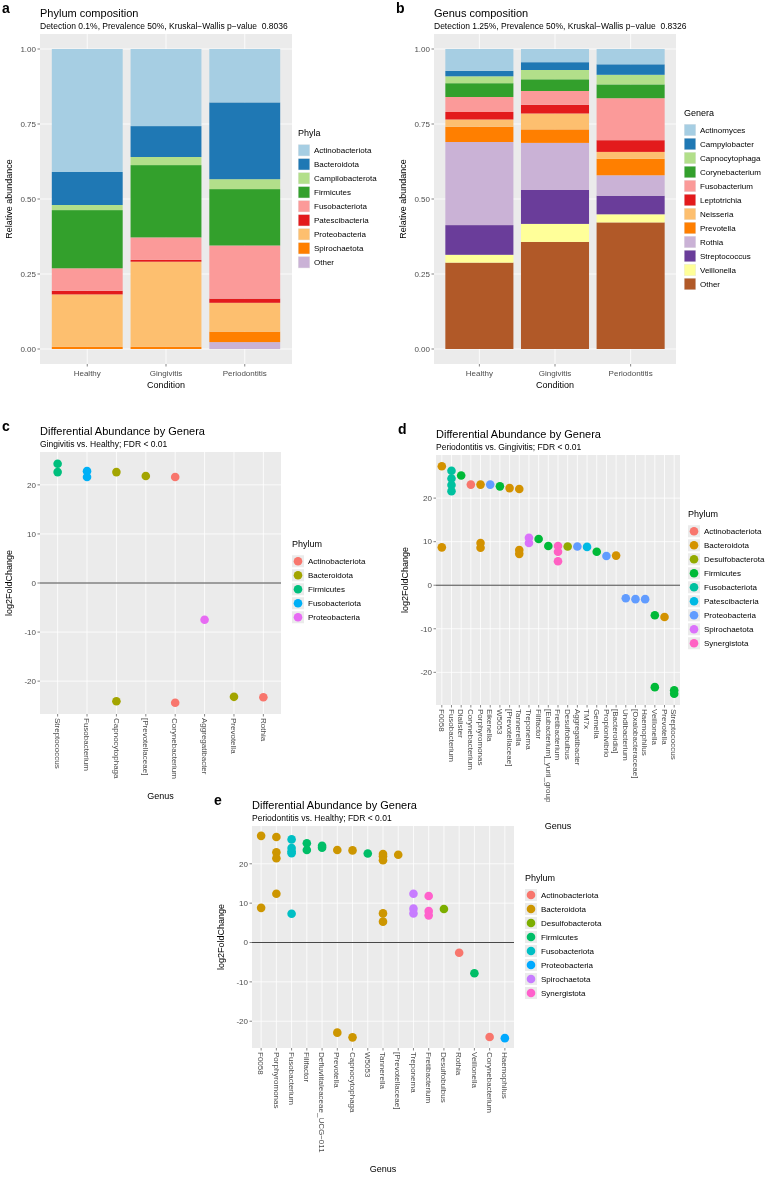  What do you see at coordinates (400, 8) in the screenshot?
I see `text: b` at bounding box center [400, 8].